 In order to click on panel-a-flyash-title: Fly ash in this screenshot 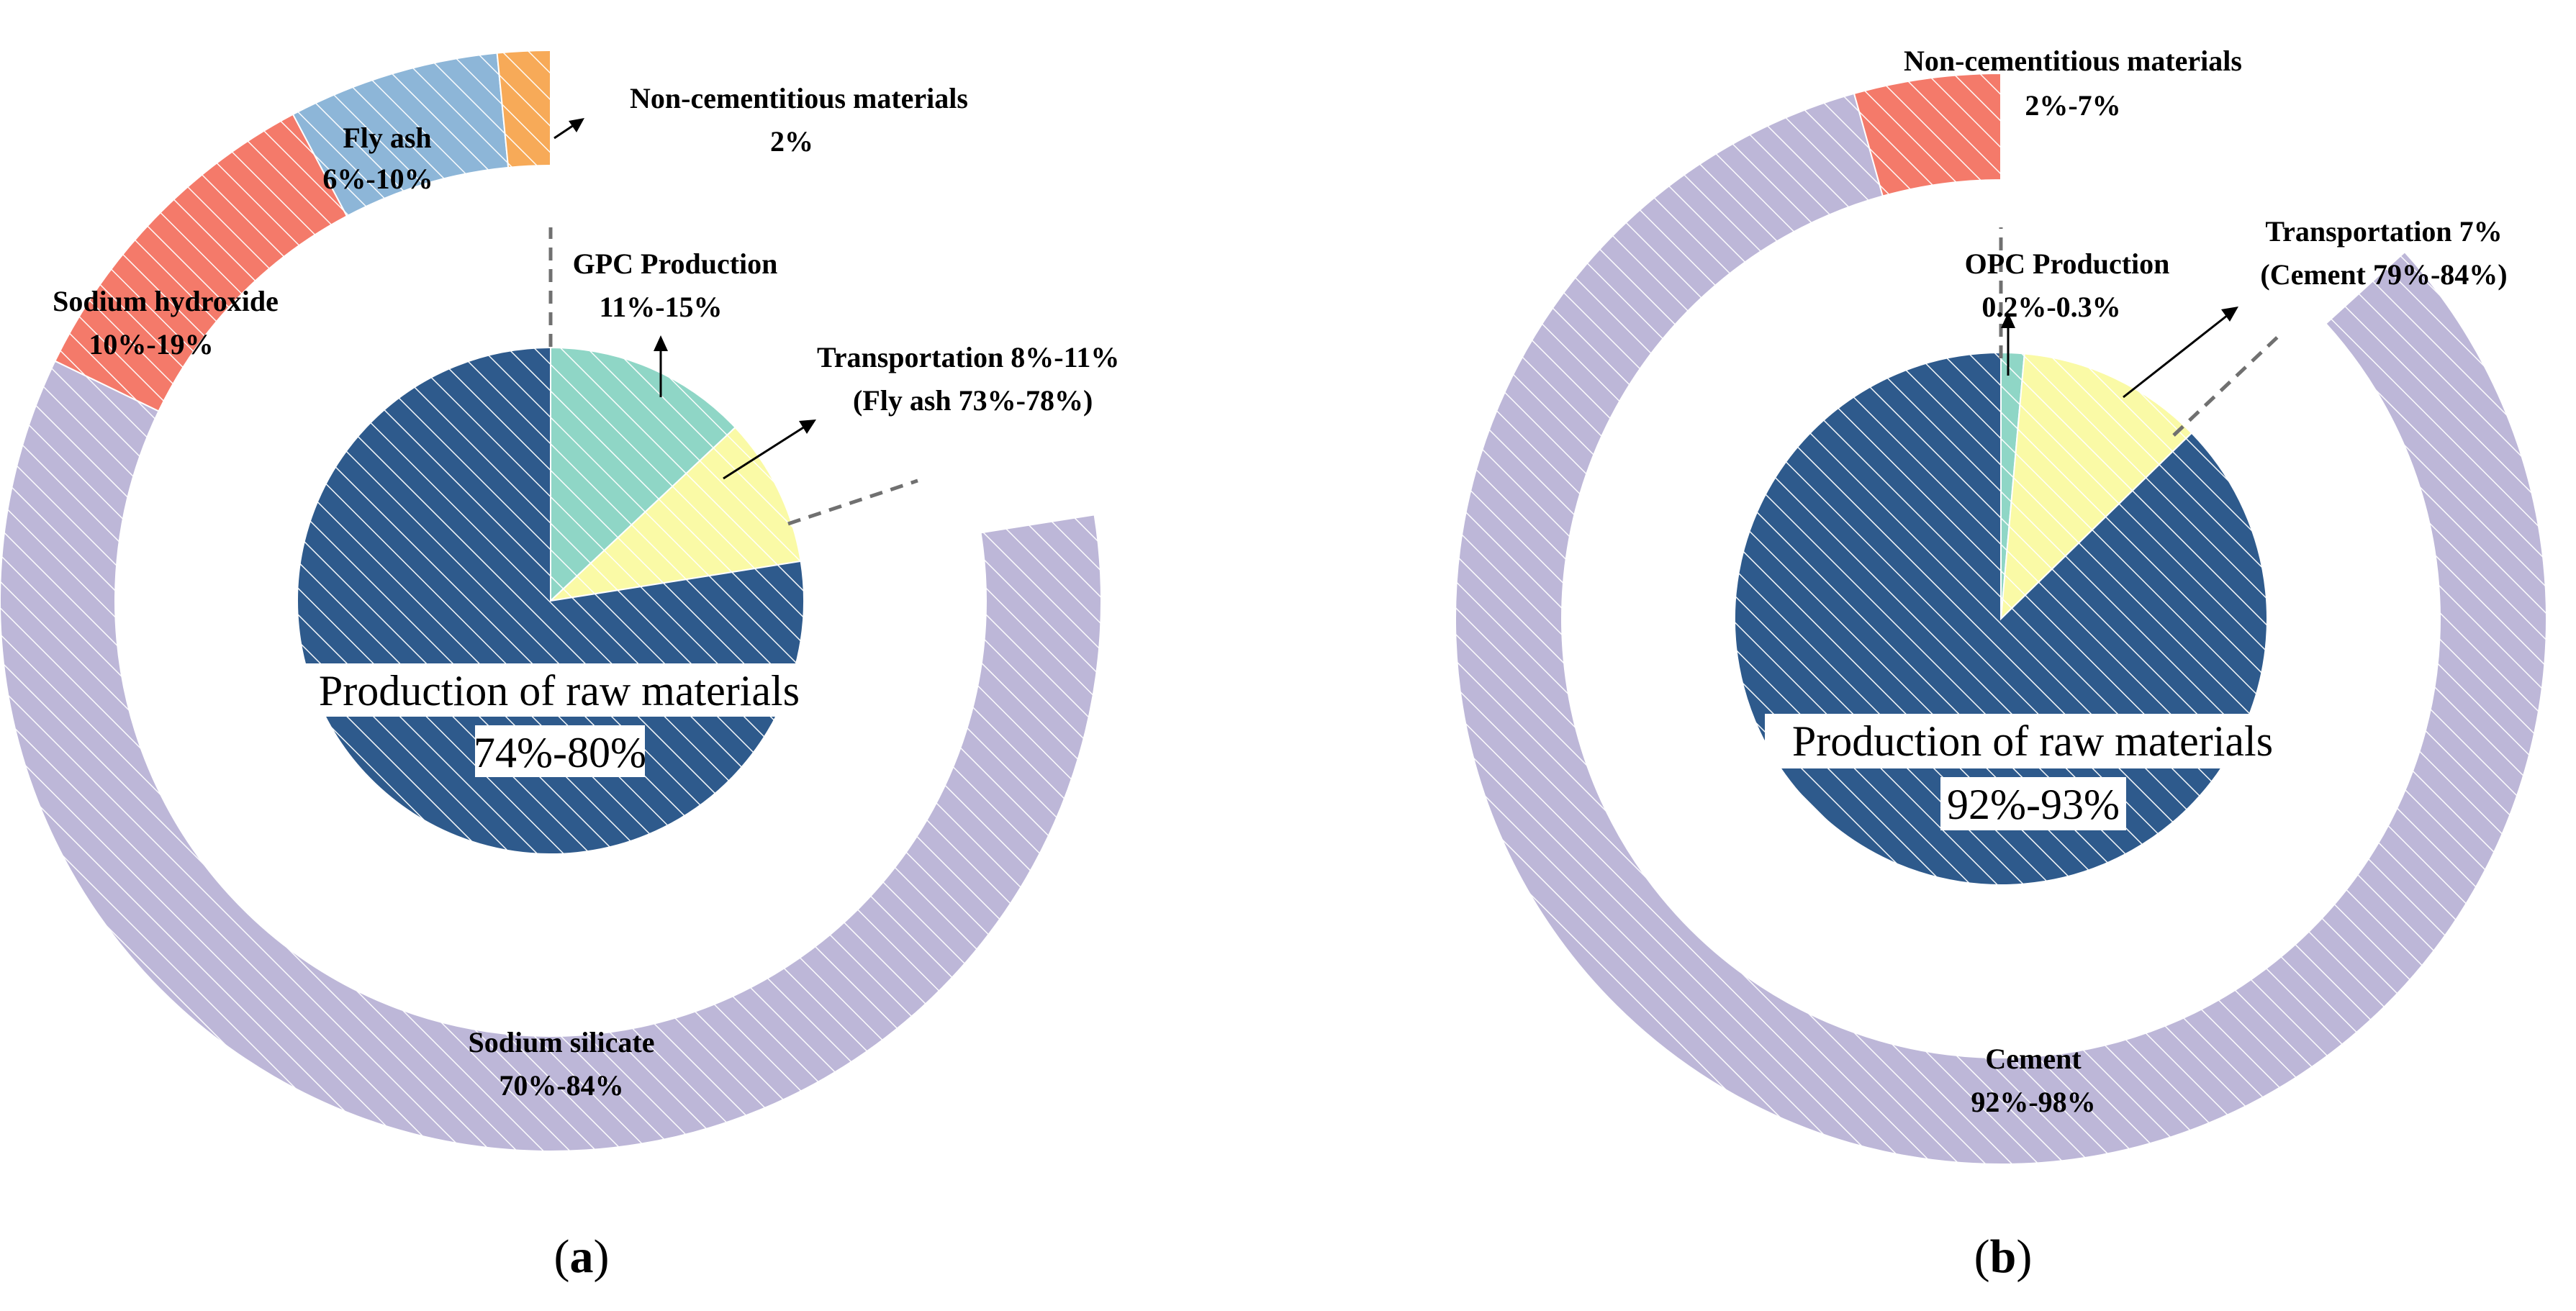, I will do `click(387, 138)`.